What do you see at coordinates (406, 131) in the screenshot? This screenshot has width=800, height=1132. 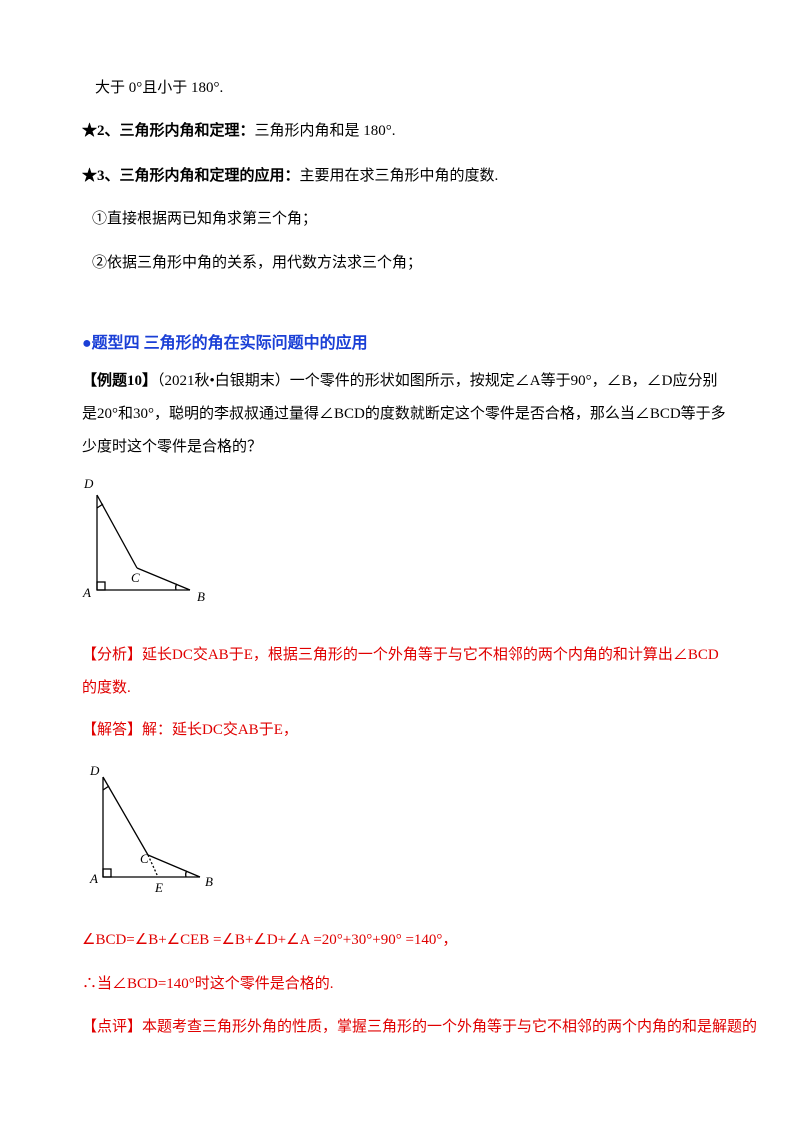 I see `point: ★2、三角形内角和定理：三角形内角和是 180°.` at bounding box center [406, 131].